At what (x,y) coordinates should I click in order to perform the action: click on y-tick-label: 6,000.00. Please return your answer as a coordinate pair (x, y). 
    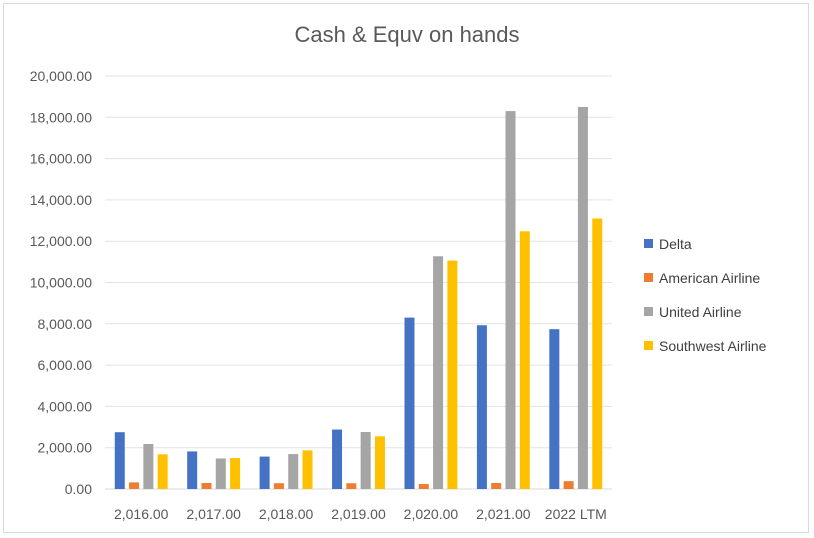
    Looking at the image, I should click on (65, 365).